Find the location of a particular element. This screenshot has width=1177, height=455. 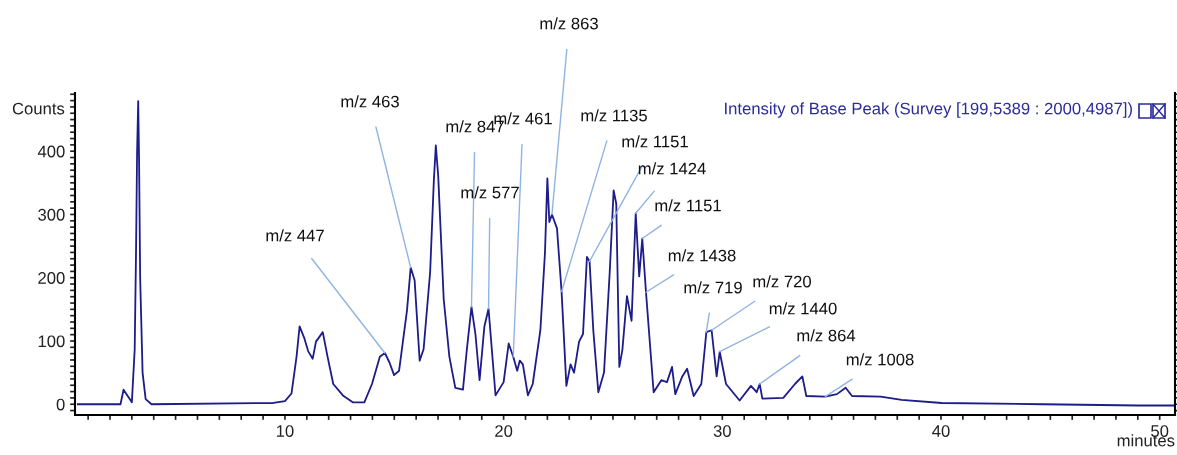

y-tick-label: 0 is located at coordinates (60, 404).